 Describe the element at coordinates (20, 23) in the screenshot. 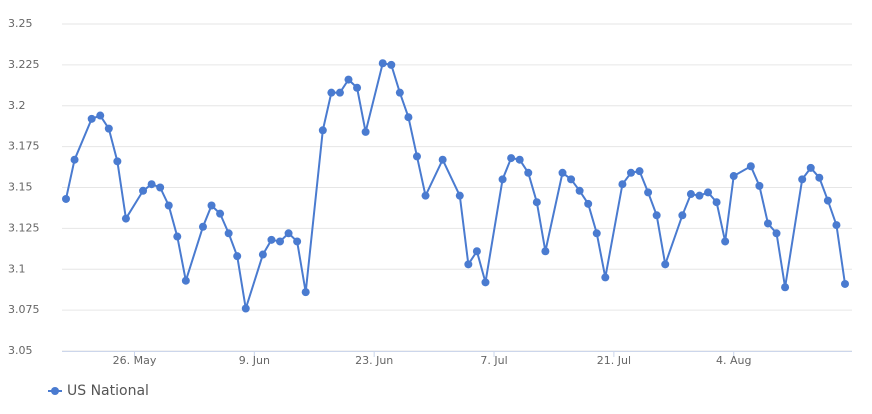

I see `y-tick-label: 3.25` at that location.